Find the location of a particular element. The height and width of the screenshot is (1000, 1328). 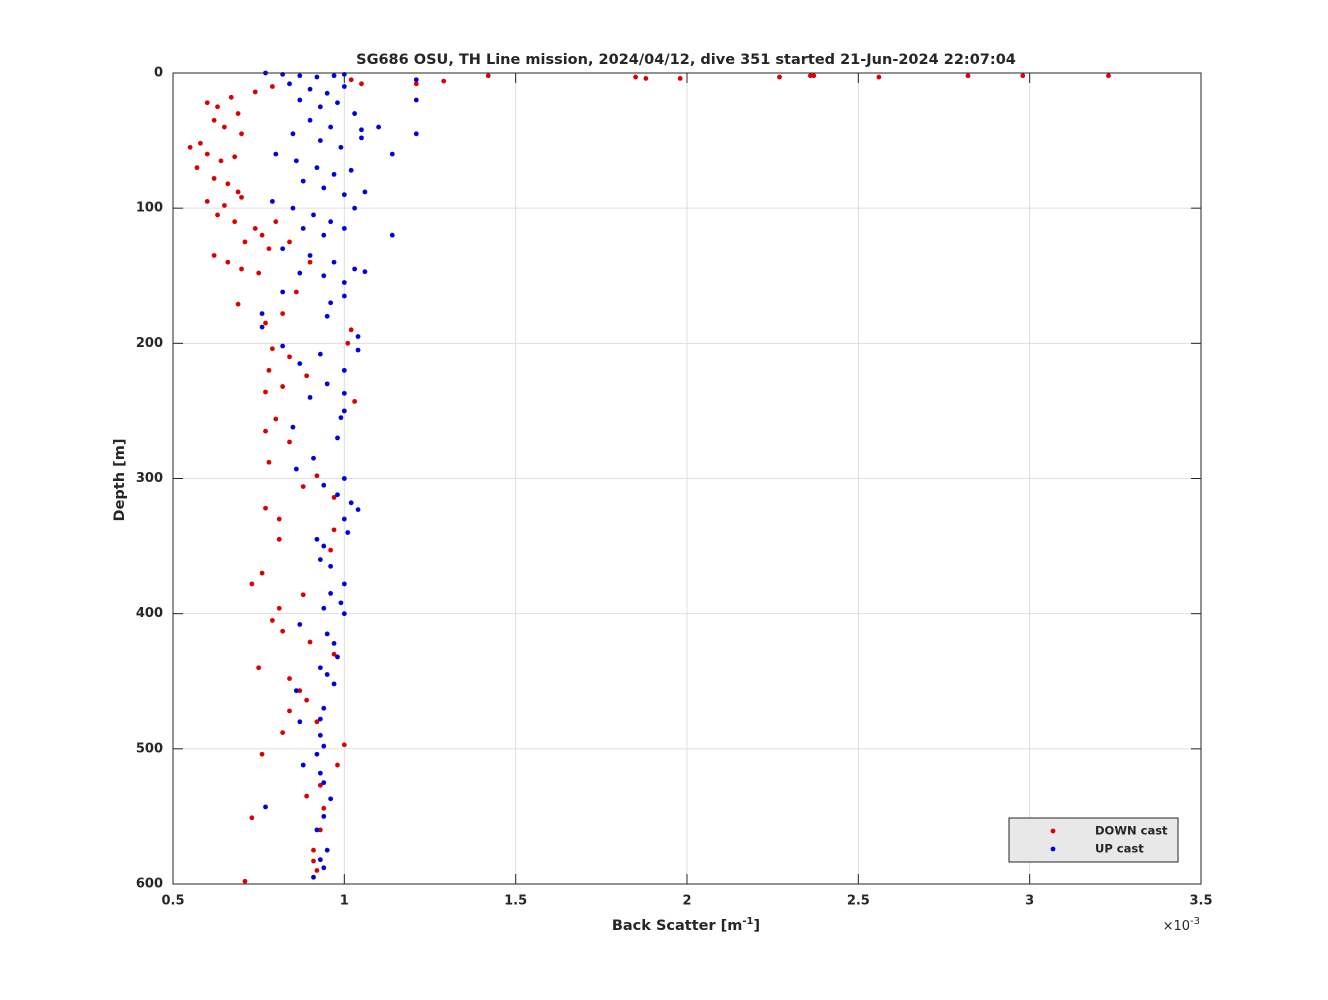

x-tick-label: 1 is located at coordinates (344, 901).